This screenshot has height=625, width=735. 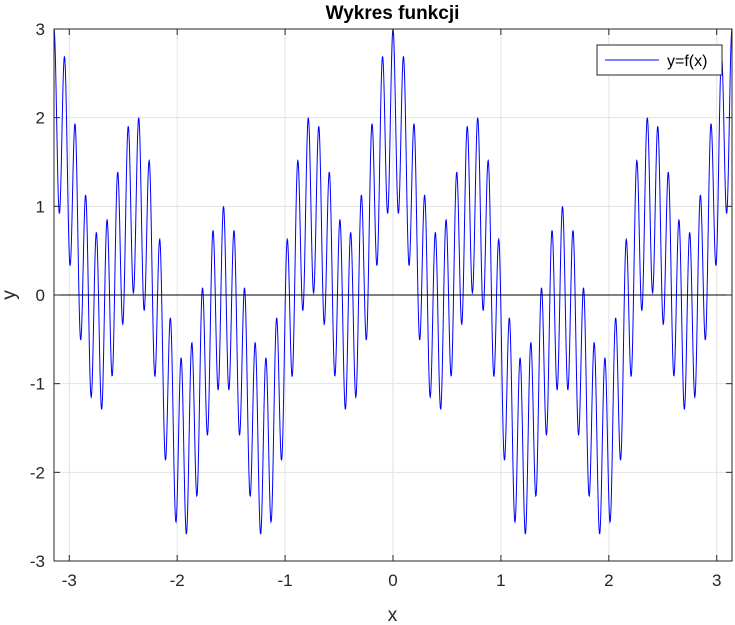 I want to click on y-tick-label: 2, so click(x=40, y=118).